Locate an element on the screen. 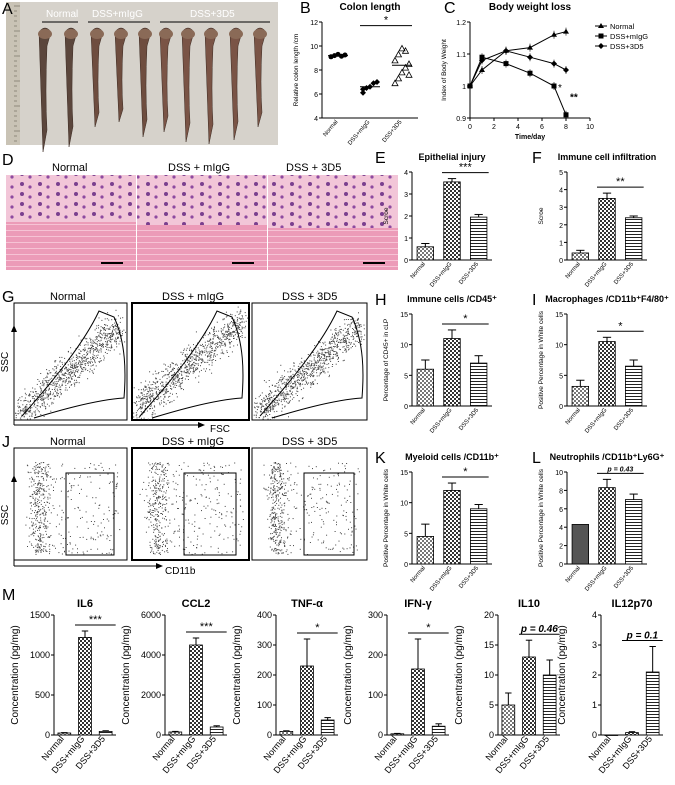  chart-title: IL12p70 is located at coordinates (632, 604).